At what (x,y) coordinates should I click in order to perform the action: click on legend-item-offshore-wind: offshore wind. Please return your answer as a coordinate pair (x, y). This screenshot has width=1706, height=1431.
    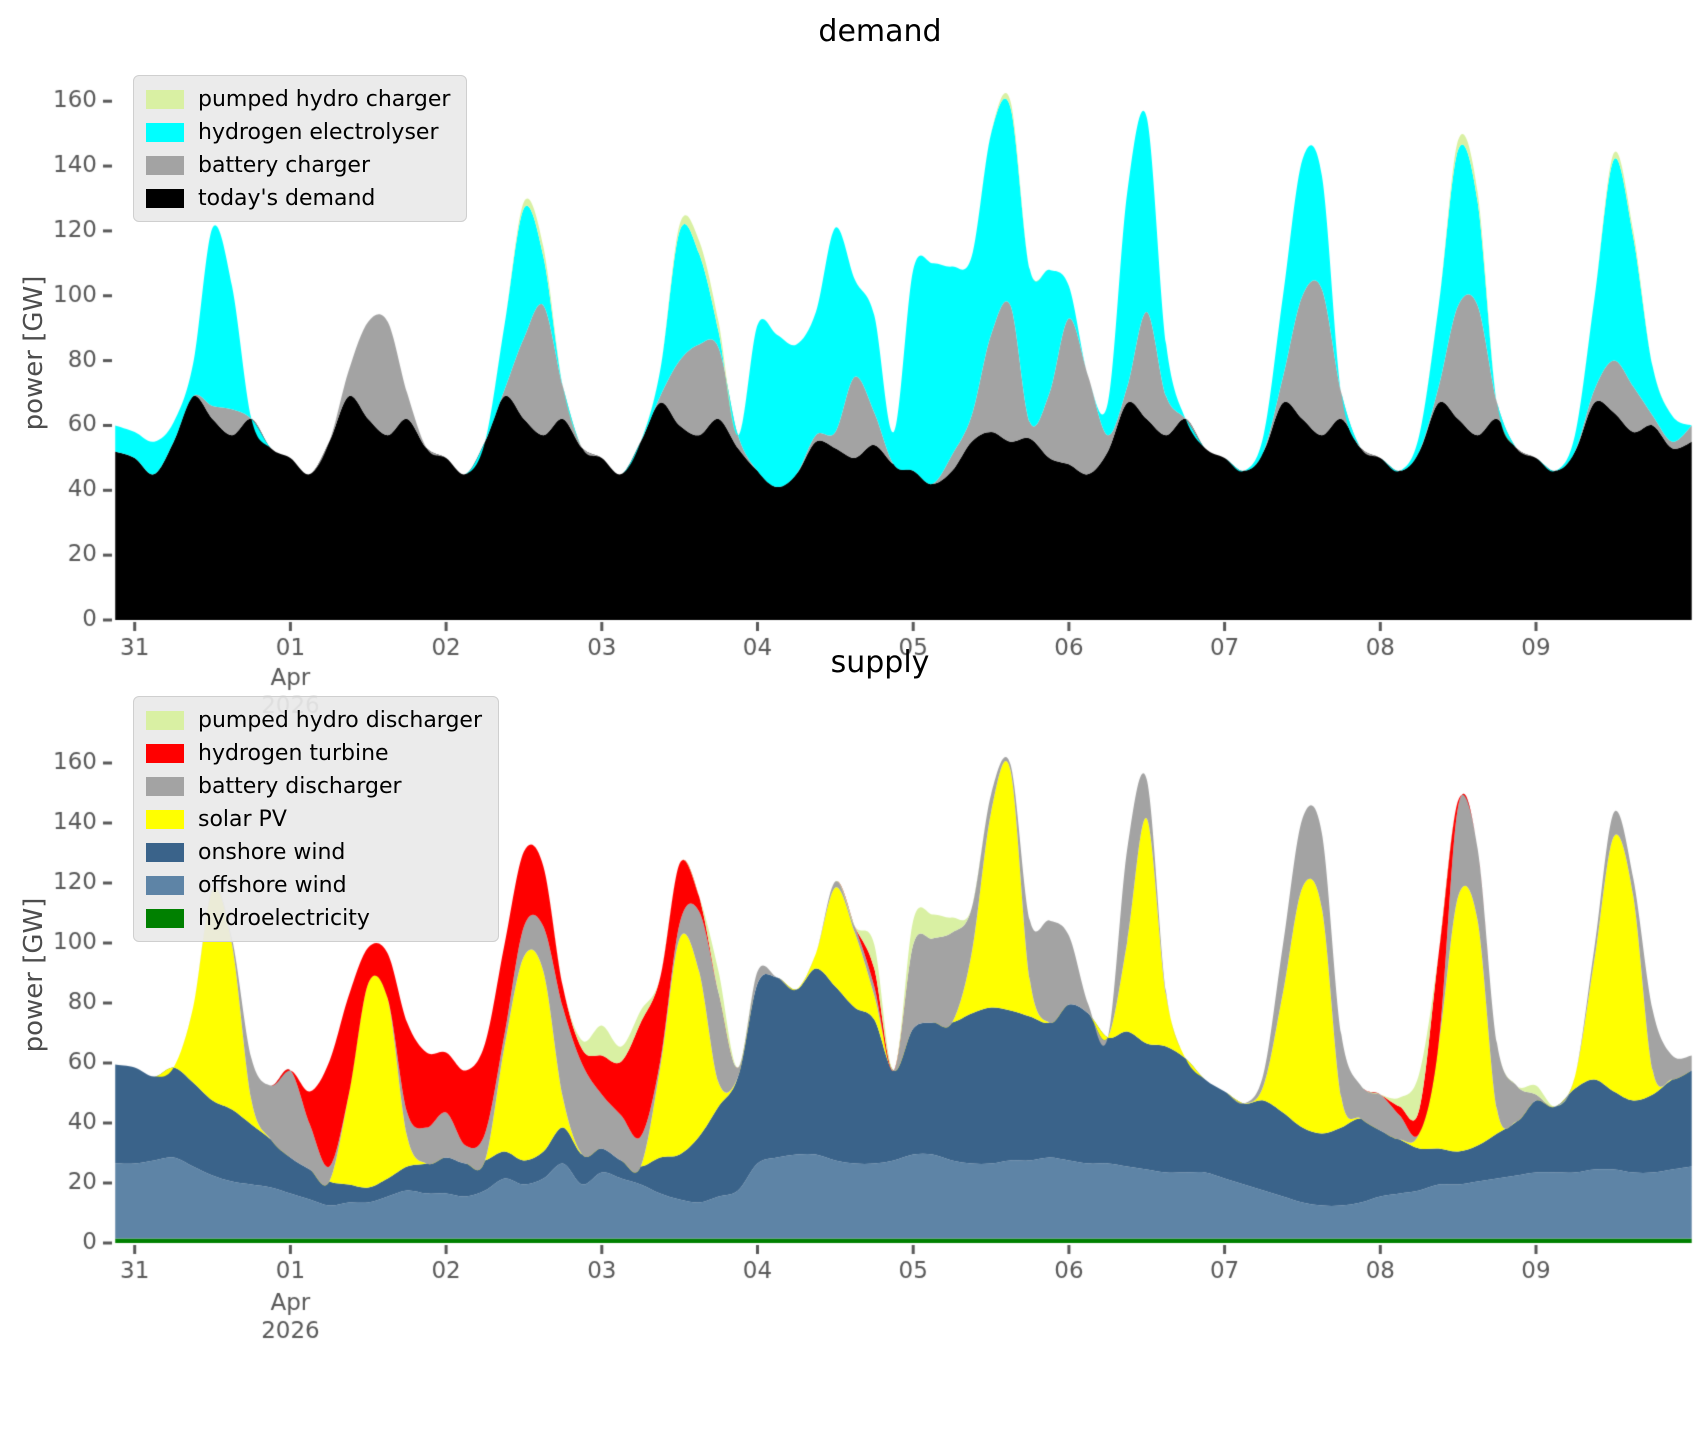
    Looking at the image, I should click on (314, 885).